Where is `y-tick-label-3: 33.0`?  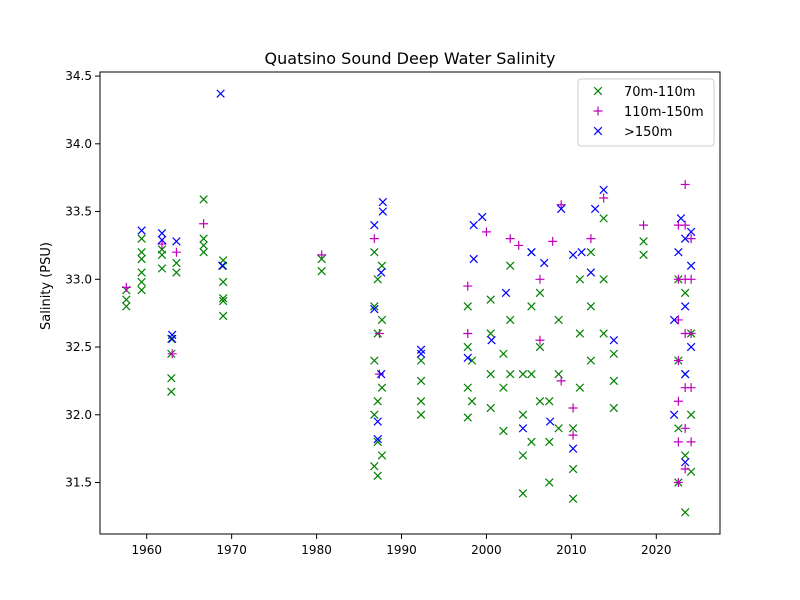
y-tick-label-3: 33.0 is located at coordinates (78, 279).